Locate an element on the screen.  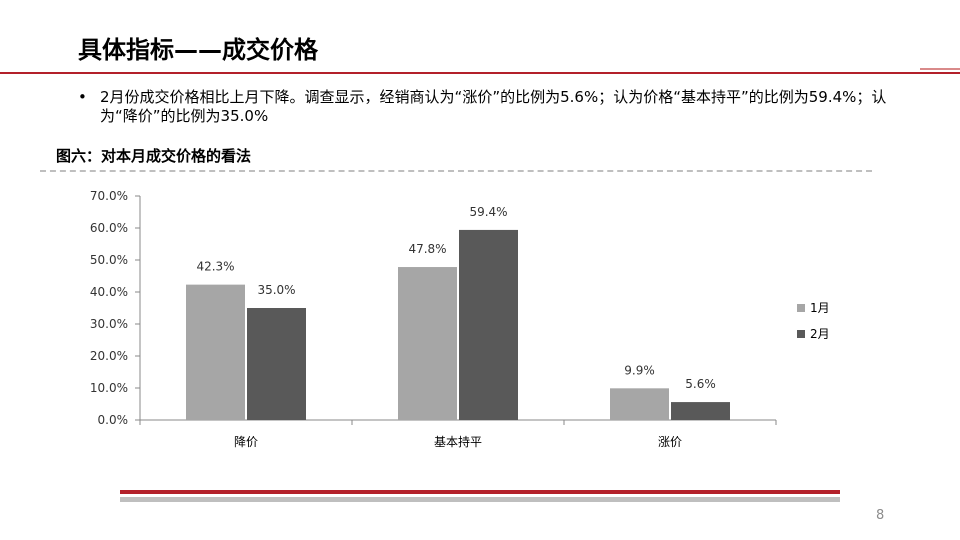
data-label: 47.8% is located at coordinates (427, 249).